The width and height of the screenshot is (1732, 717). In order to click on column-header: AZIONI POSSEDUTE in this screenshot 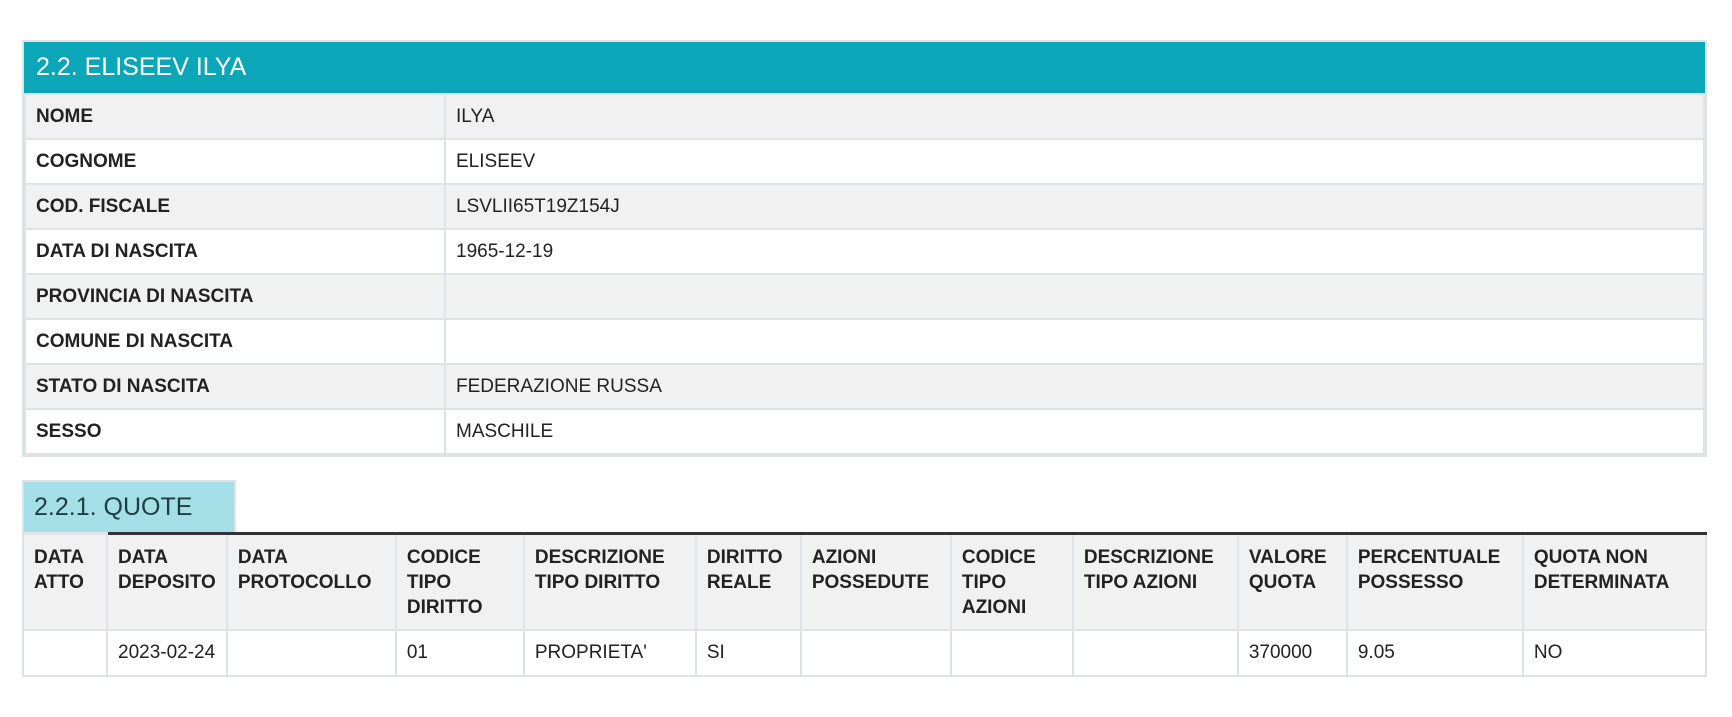, I will do `click(875, 581)`.